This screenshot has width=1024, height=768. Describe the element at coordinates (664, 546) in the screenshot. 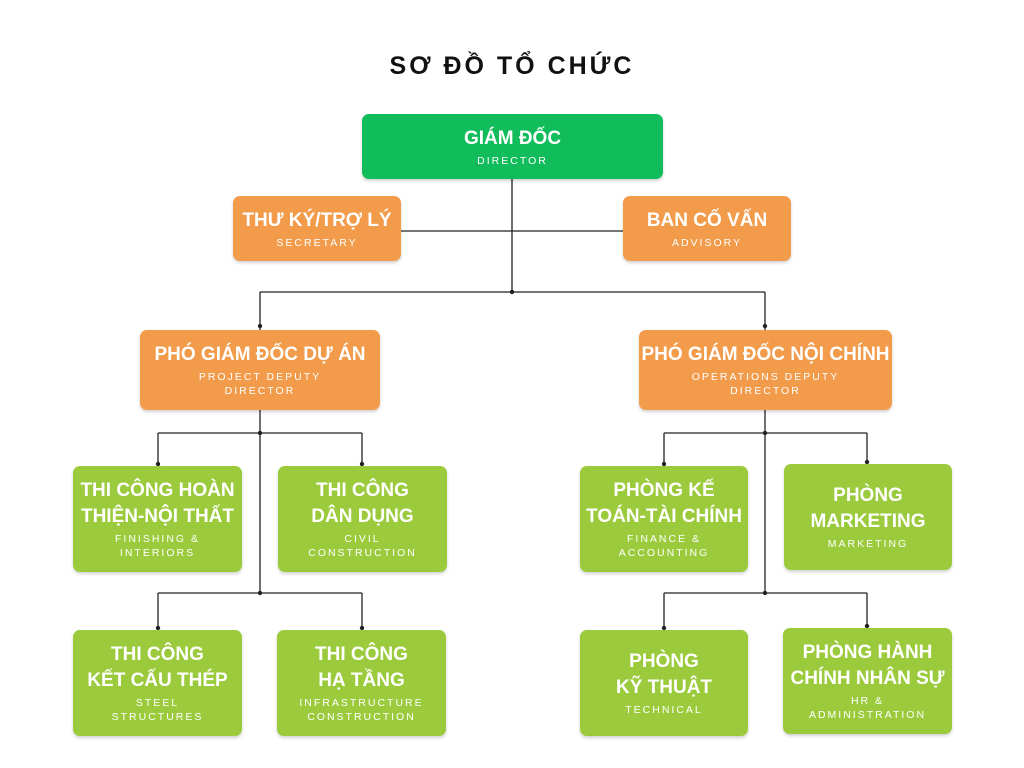

I see `finance-subtitle: FINANCE & ACCOUNTING` at that location.